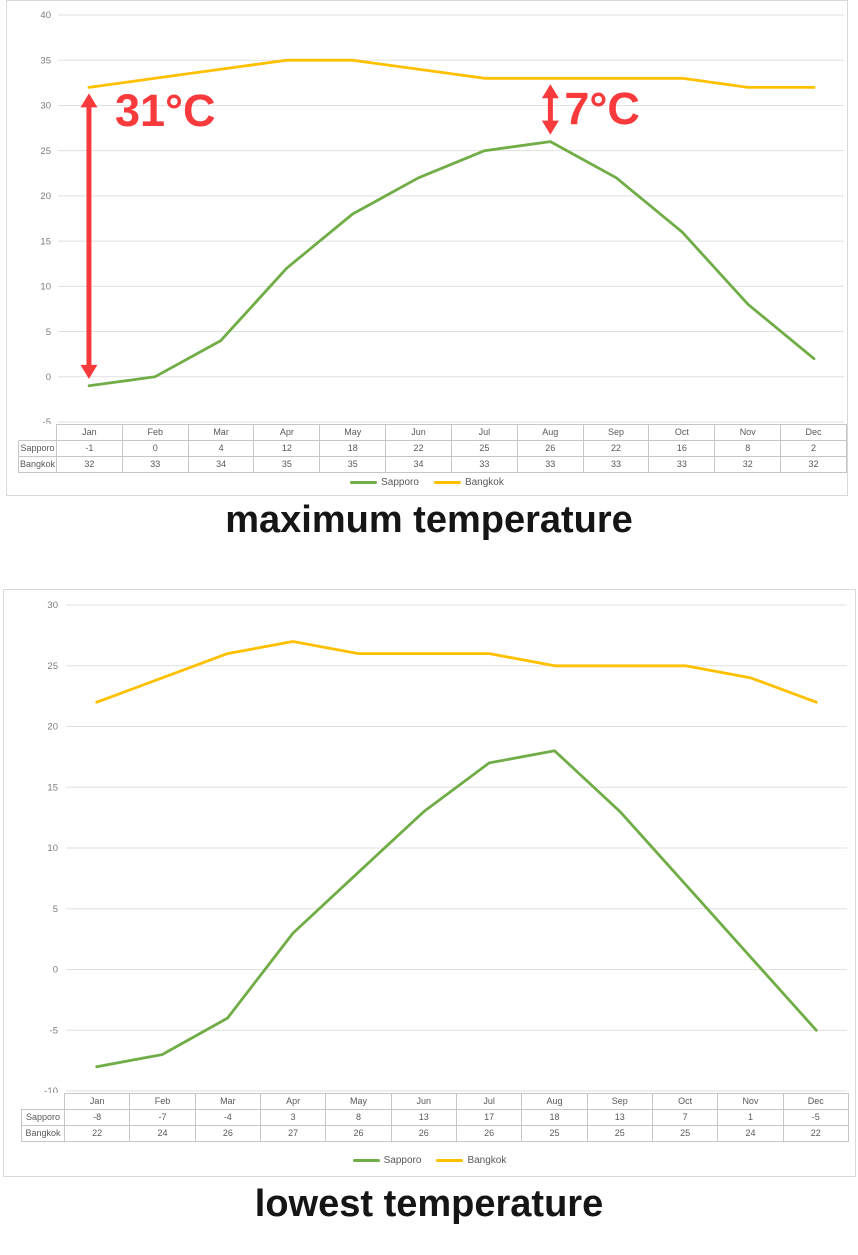 The image size is (858, 1255). I want to click on table-value-cell: 22, so click(97, 1133).